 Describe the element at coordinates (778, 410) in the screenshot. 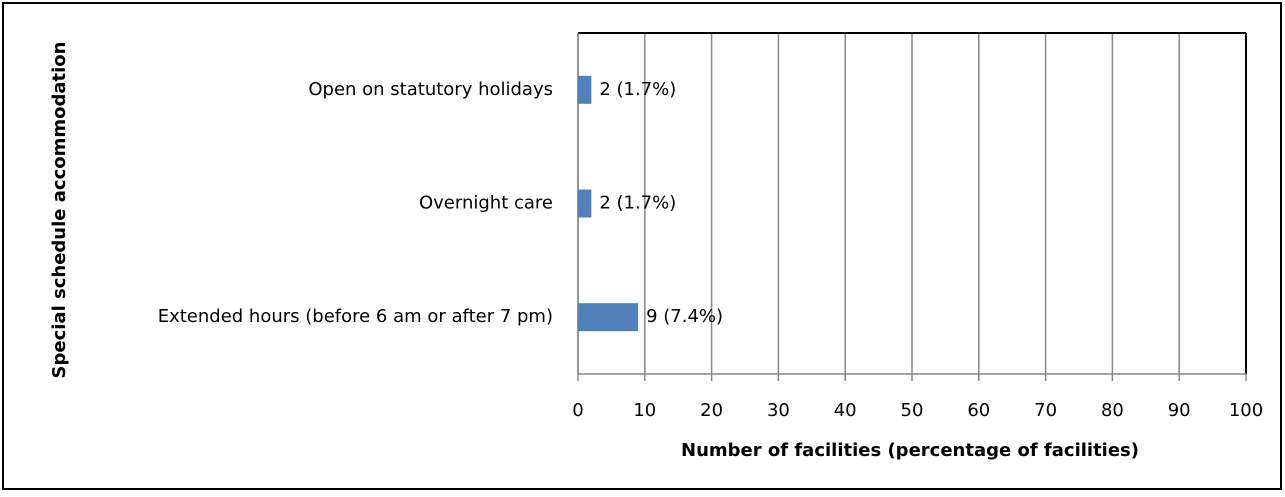

I see `x-tick-label: 30` at that location.